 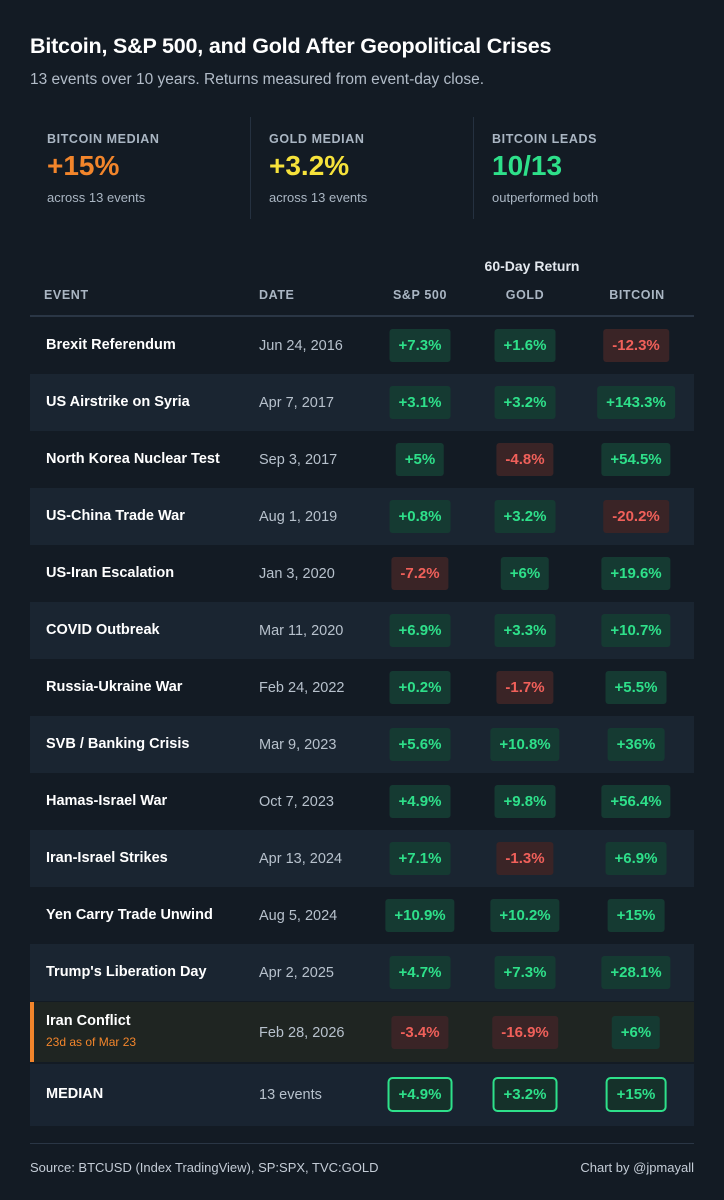 What do you see at coordinates (525, 1032) in the screenshot?
I see `gold-return-pill: -16.9%` at bounding box center [525, 1032].